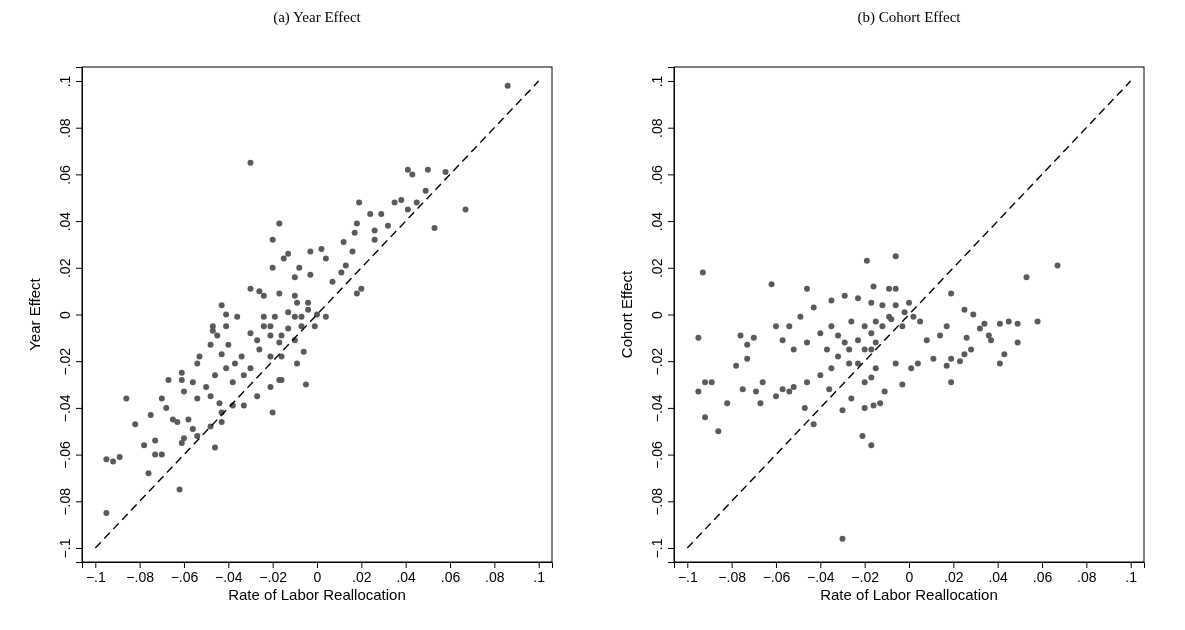  Describe the element at coordinates (909, 17) in the screenshot. I see `chart-title: (b) Cohort Effect` at that location.